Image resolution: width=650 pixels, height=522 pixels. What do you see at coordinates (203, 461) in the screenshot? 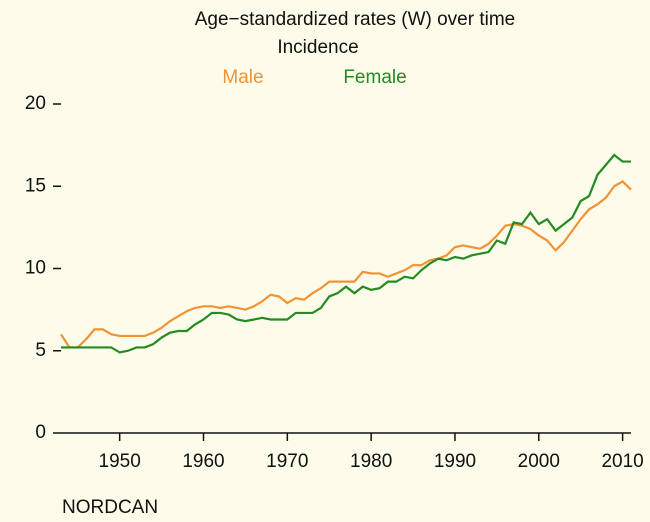
I see `x-tick-label: 1960` at bounding box center [203, 461].